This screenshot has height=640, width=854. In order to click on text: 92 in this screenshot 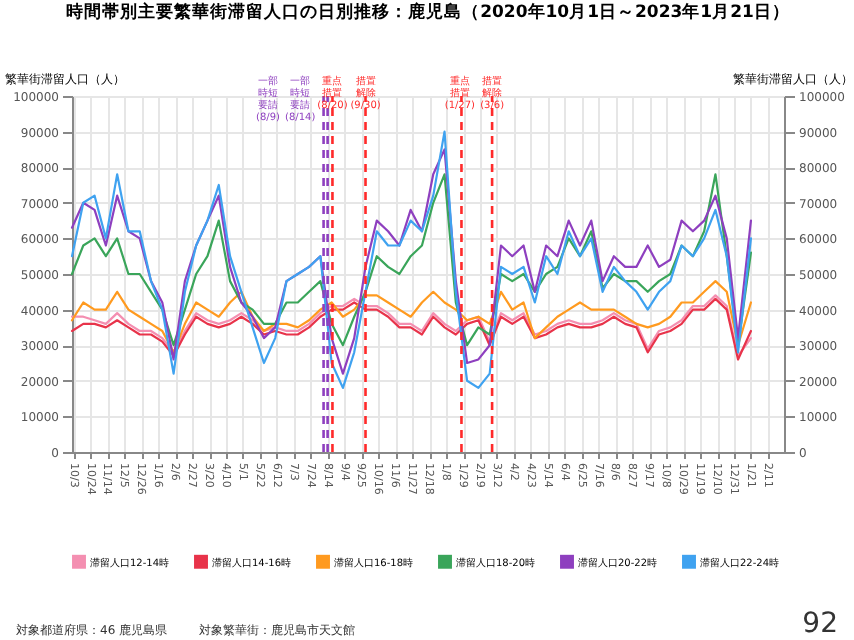, I will do `click(820, 624)`.